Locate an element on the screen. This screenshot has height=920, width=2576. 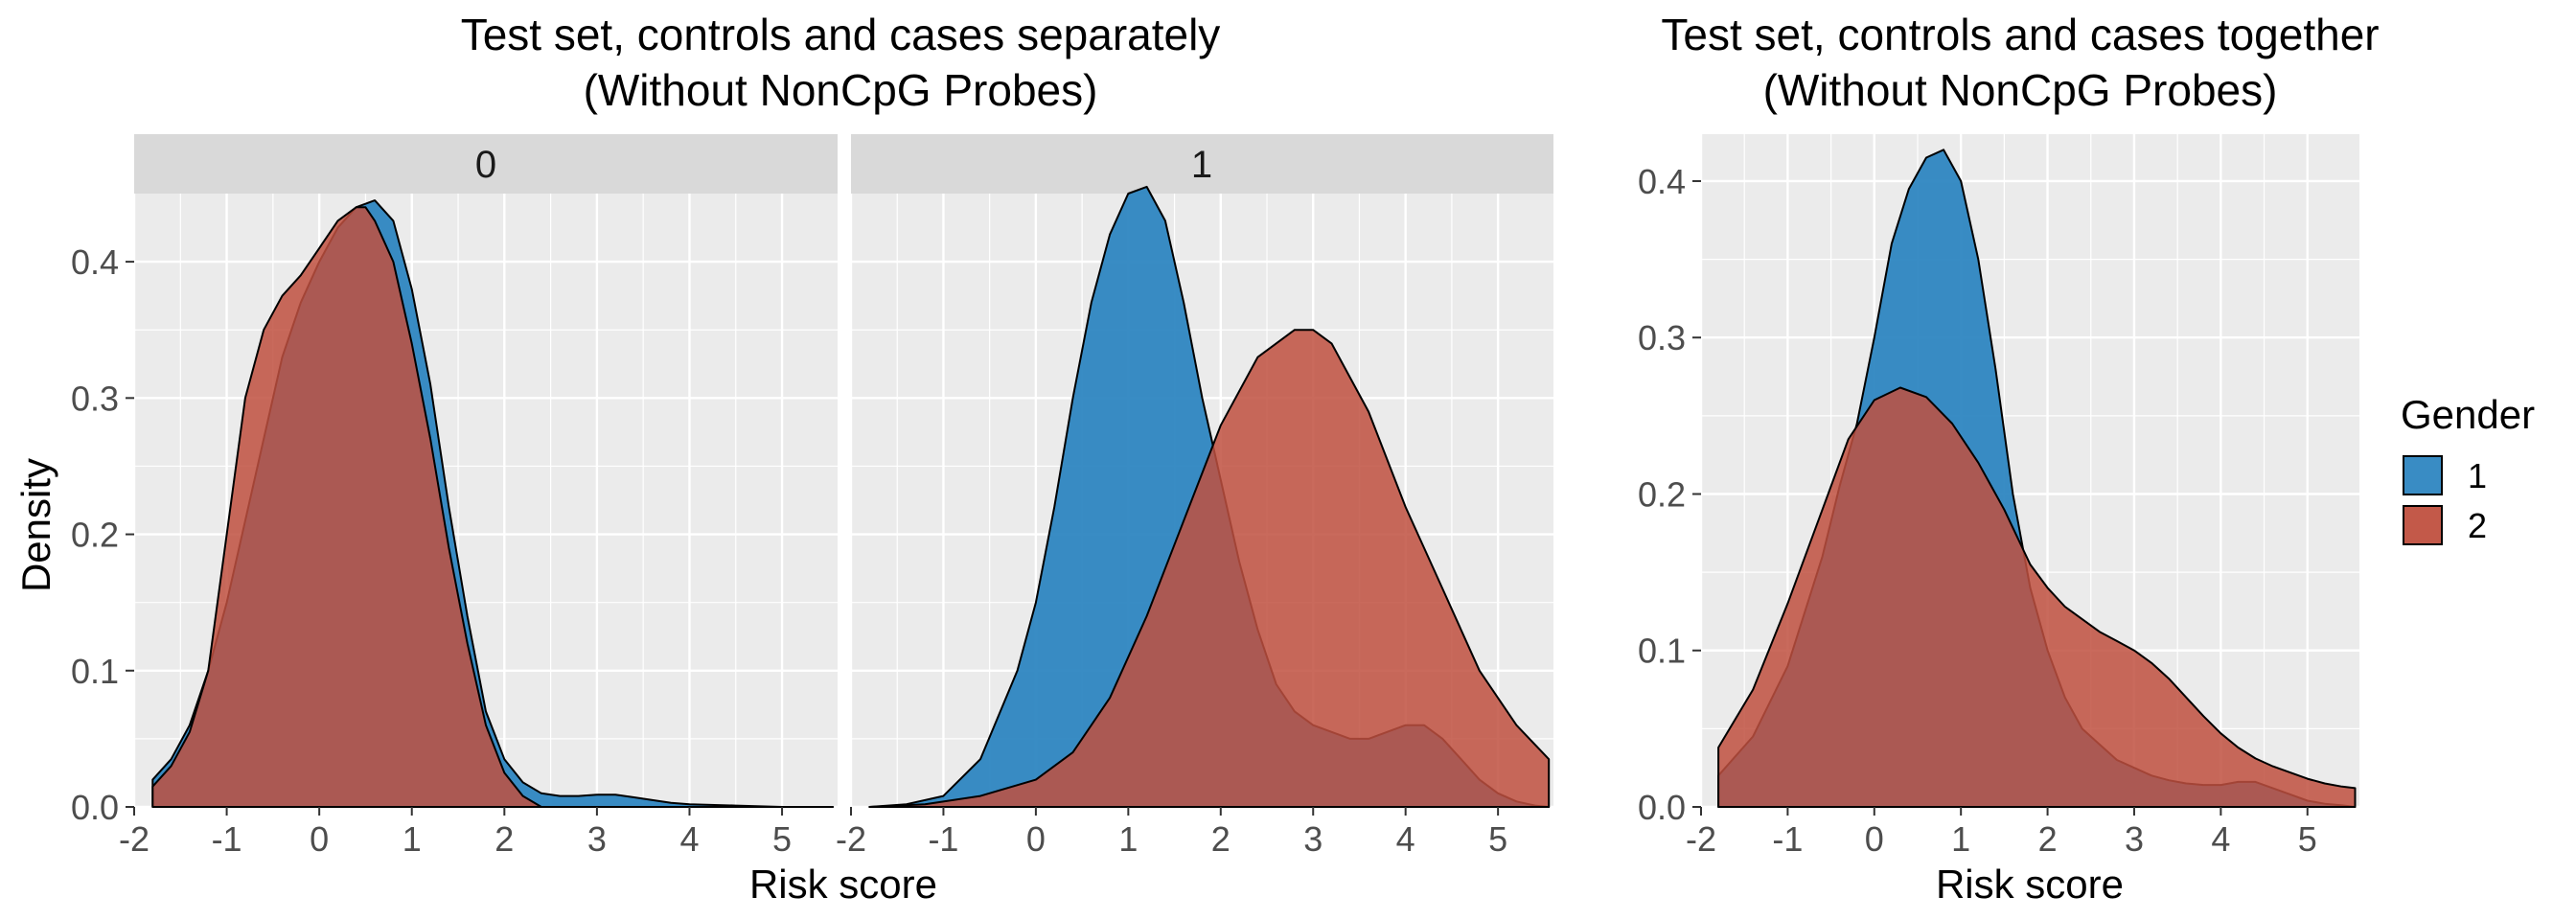
facet-strip-1-label: 1 is located at coordinates (1201, 165).